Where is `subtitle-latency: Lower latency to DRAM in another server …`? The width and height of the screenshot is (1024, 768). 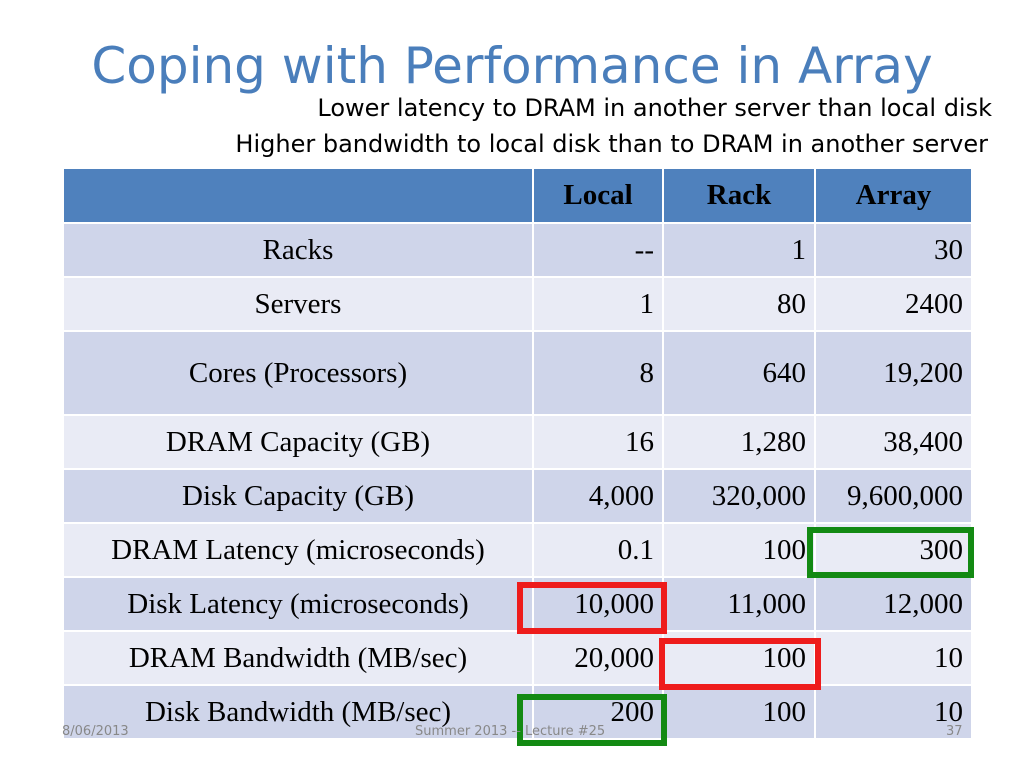
subtitle-latency: Lower latency to DRAM in another server … is located at coordinates (654, 108).